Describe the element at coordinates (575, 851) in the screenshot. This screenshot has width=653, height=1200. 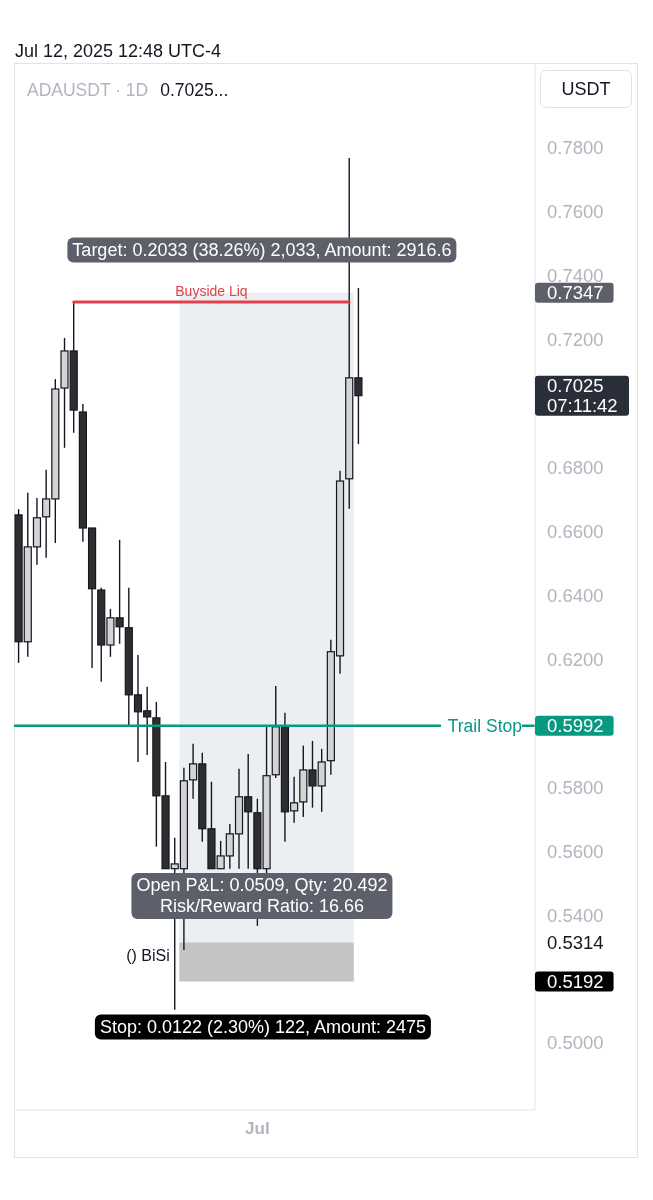
I see `y-tick-label: 0.5600` at that location.